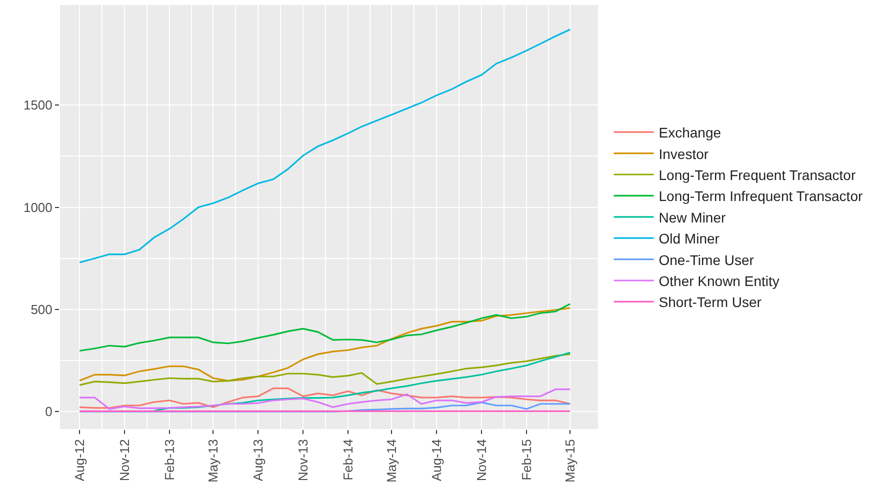 The width and height of the screenshot is (874, 494). What do you see at coordinates (302, 460) in the screenshot?
I see `x-tick-label: Nov-13` at bounding box center [302, 460].